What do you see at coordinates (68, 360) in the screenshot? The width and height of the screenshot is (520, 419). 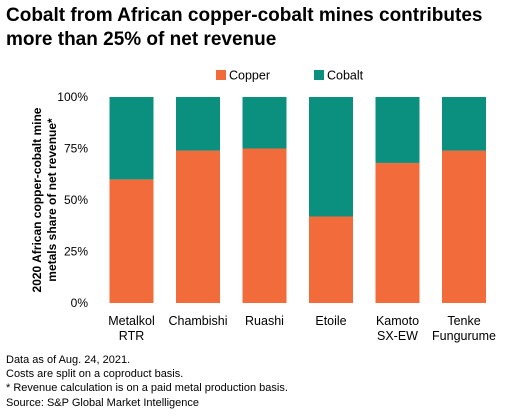 I see `note-data-date: Data as of Aug. 24, 2021.` at bounding box center [68, 360].